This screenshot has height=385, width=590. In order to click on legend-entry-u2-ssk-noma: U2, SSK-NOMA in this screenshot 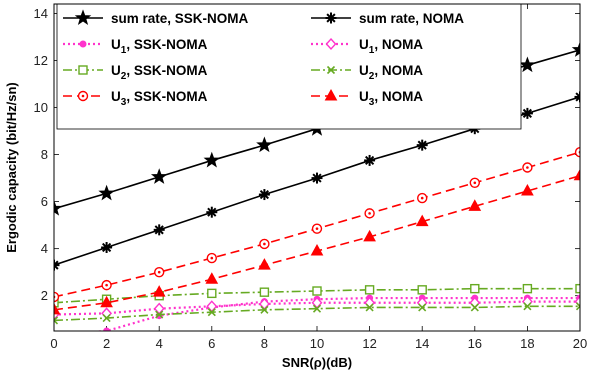, I will do `click(135, 72)`.